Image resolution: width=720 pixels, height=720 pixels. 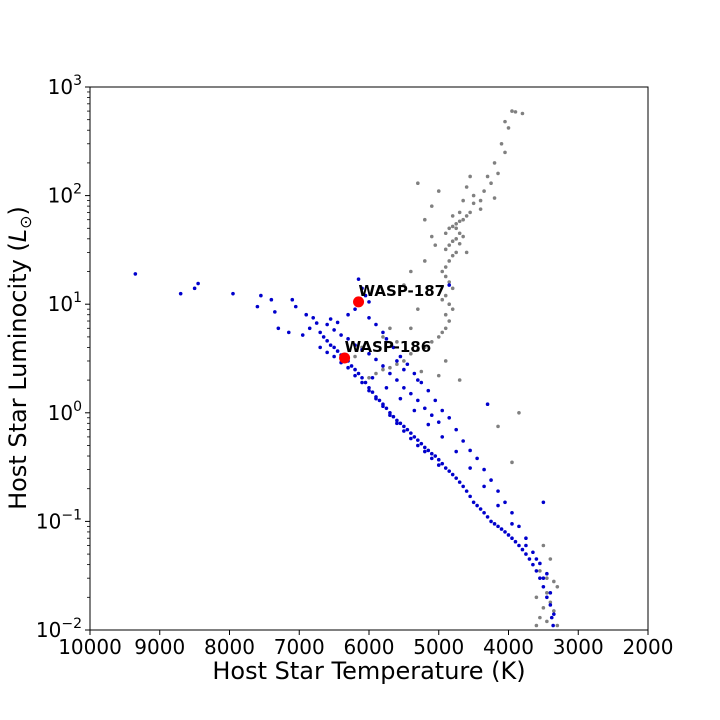 I want to click on x-tick-label: 2000, so click(x=648, y=647).